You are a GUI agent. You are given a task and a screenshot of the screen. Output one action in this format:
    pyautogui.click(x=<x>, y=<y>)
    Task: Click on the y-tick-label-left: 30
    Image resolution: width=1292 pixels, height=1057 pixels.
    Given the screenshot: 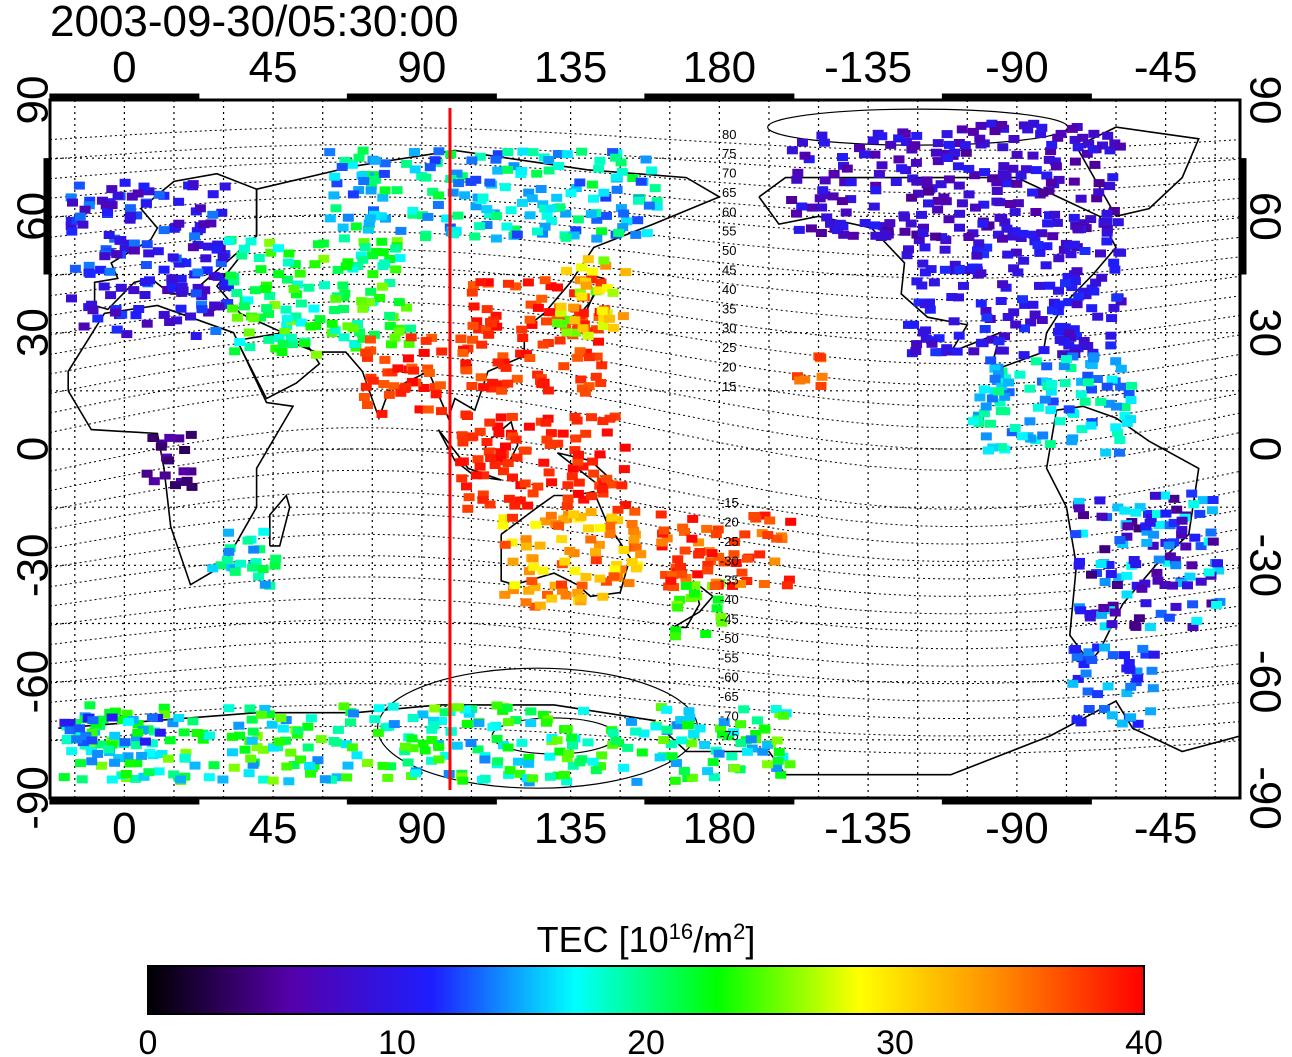 What is the action you would take?
    pyautogui.click(x=33, y=332)
    